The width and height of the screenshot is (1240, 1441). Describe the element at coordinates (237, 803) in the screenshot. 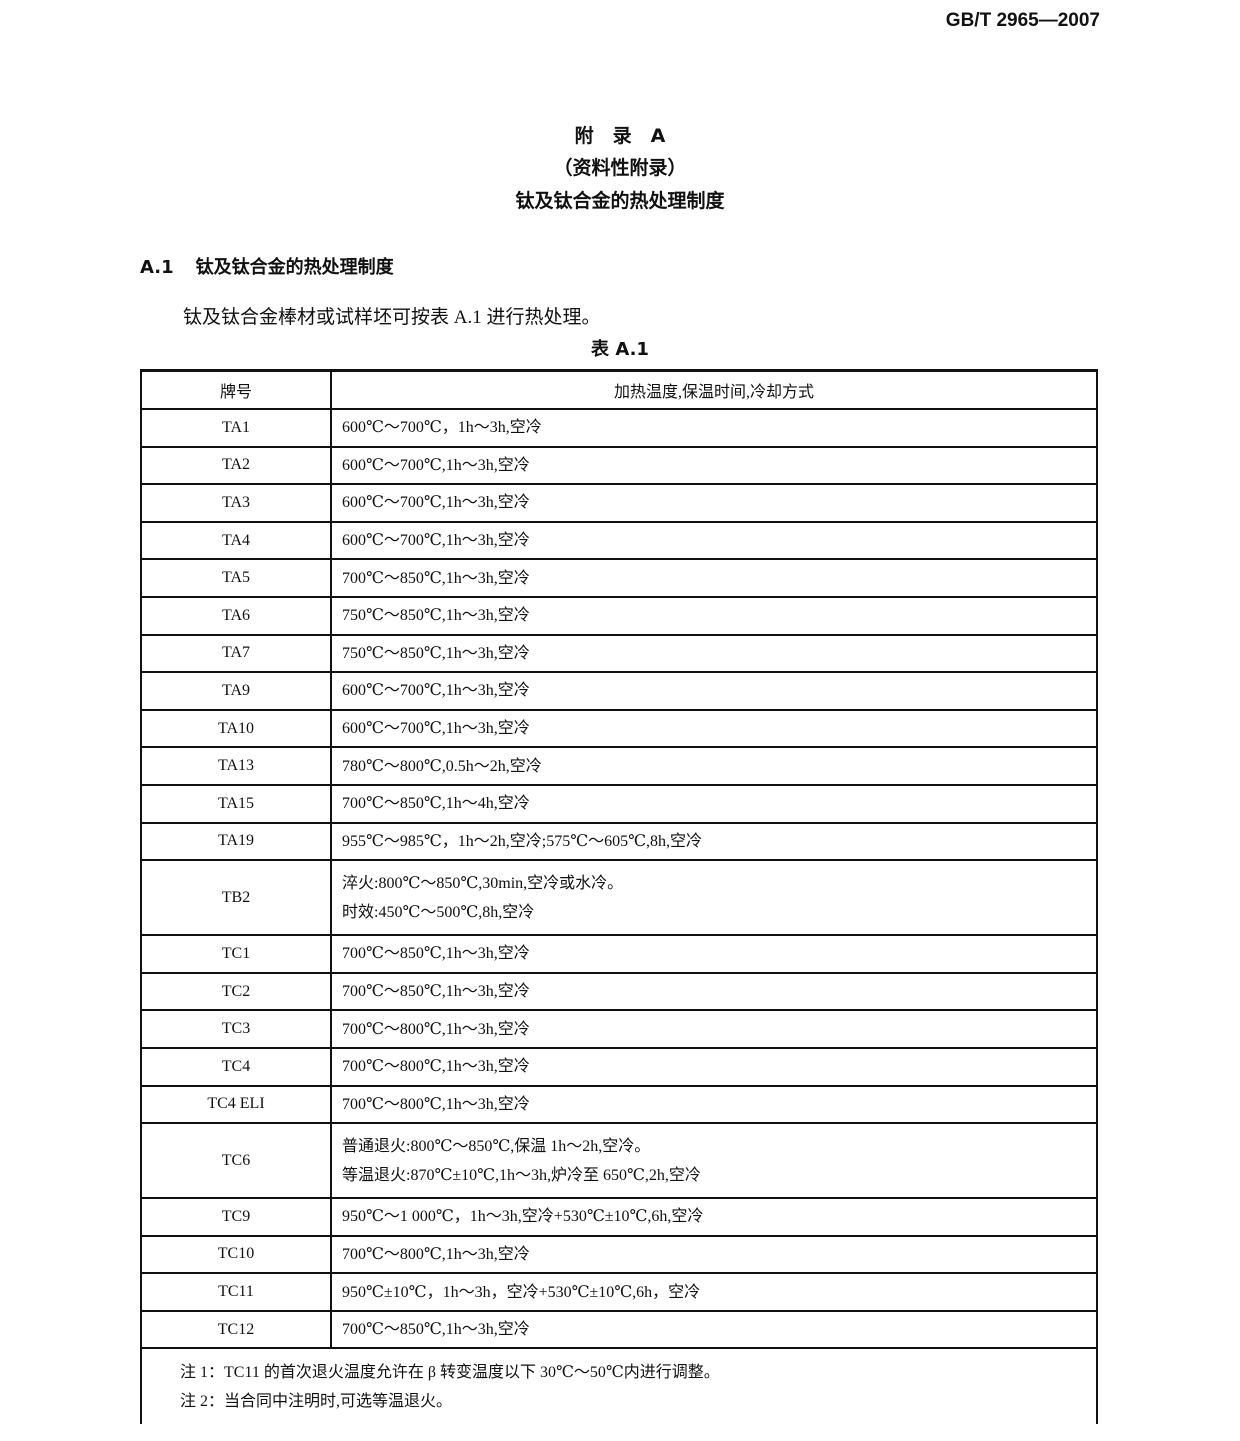

I see `grade-cell: TA15` at that location.